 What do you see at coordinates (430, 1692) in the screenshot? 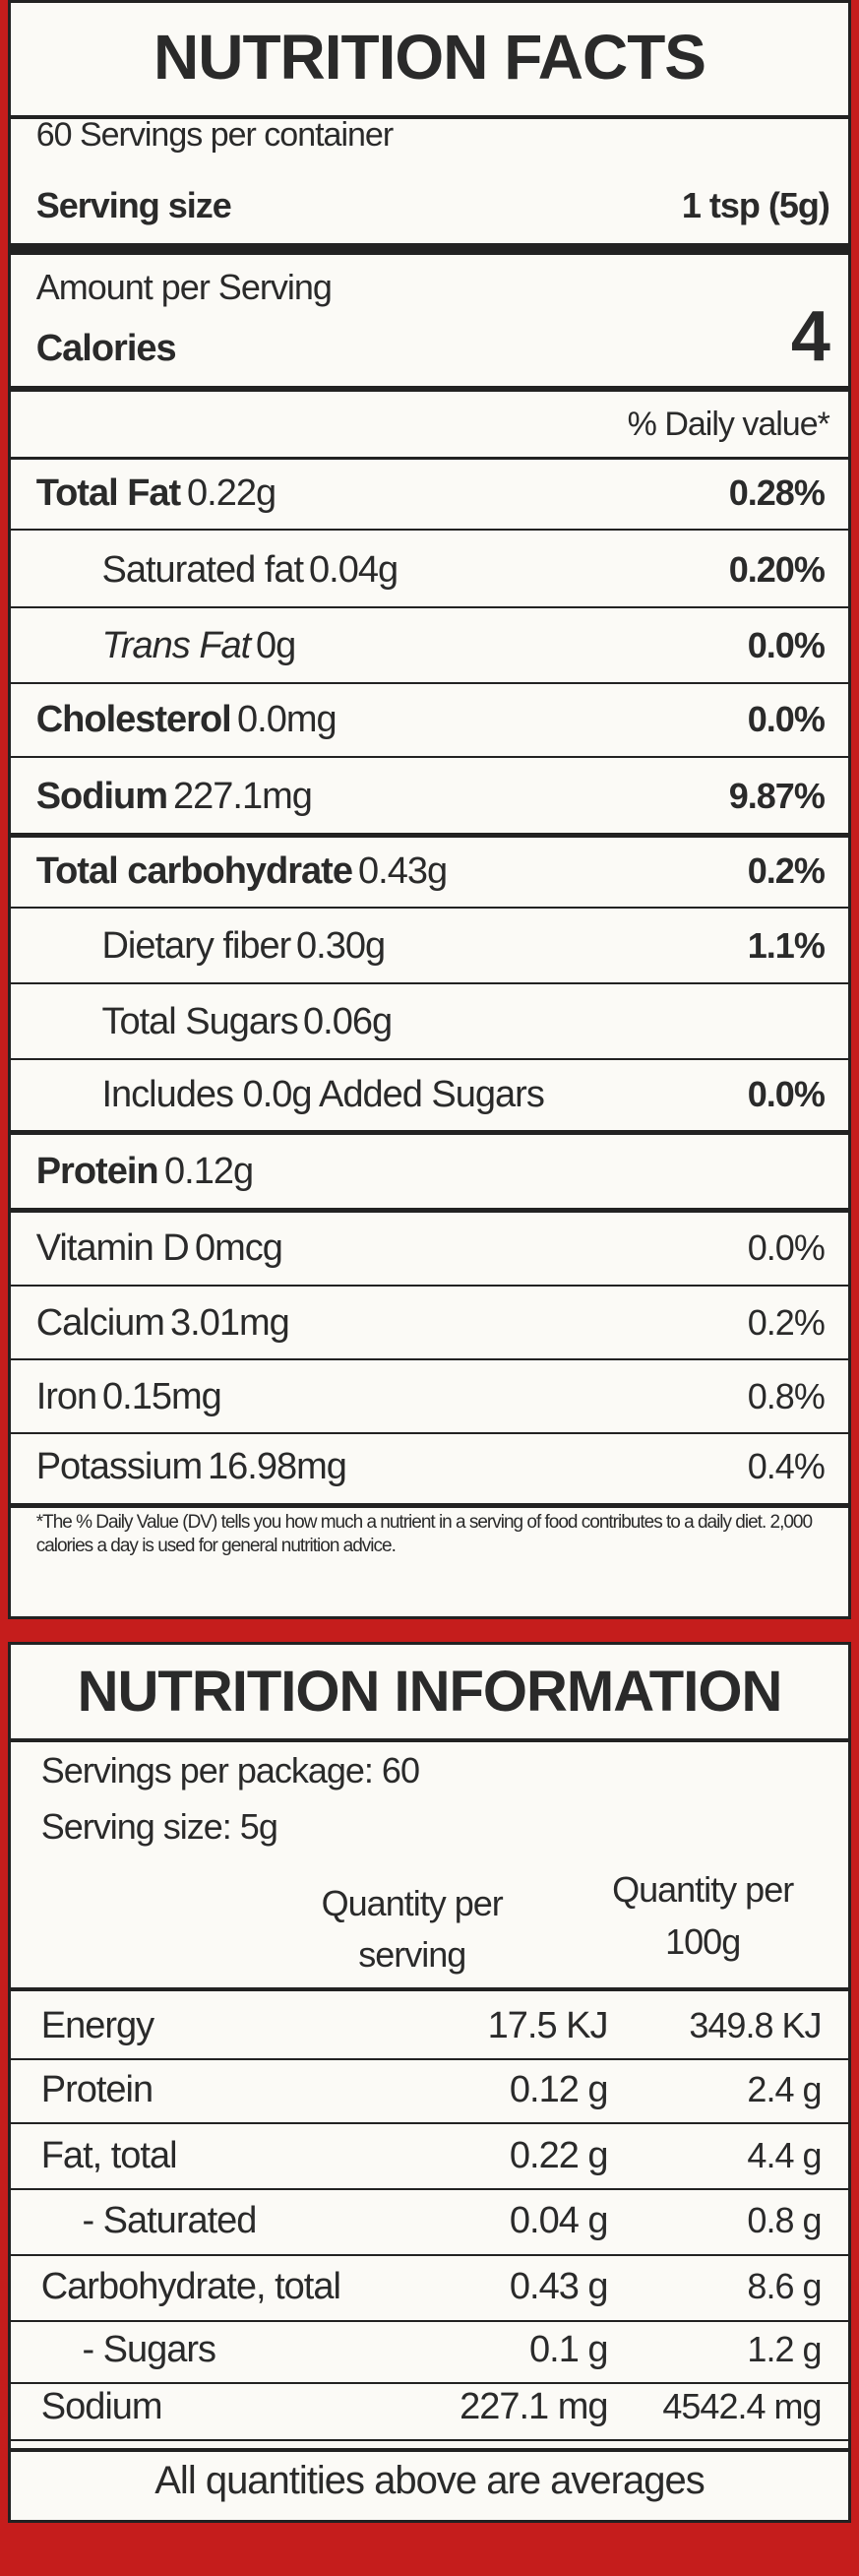
I see `title: NUTRITION INFORMATION` at bounding box center [430, 1692].